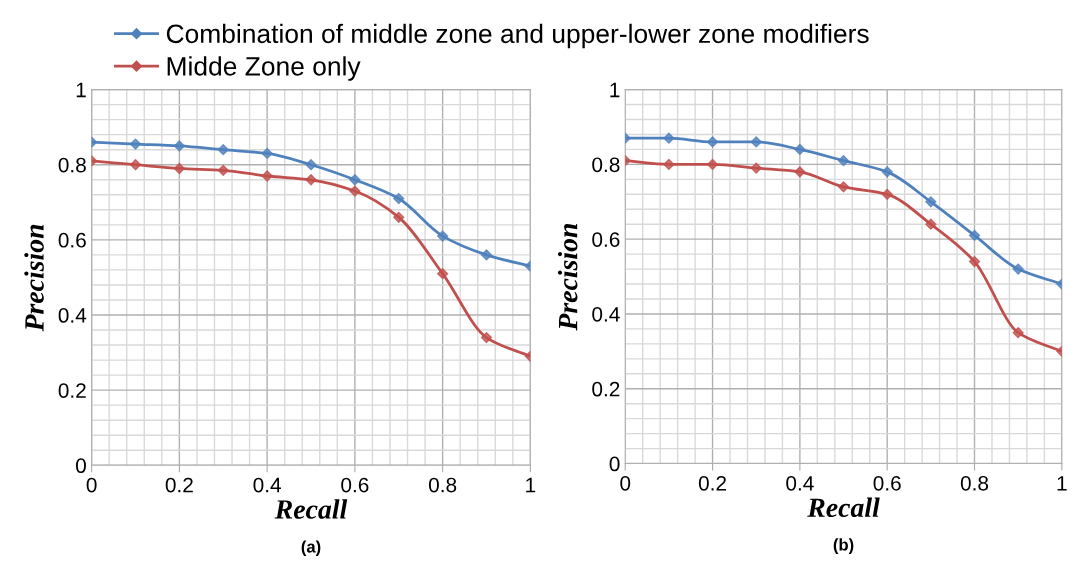  What do you see at coordinates (517, 36) in the screenshot?
I see `legend-label: Combination of middle zone and upper-lower zone modifiers` at bounding box center [517, 36].